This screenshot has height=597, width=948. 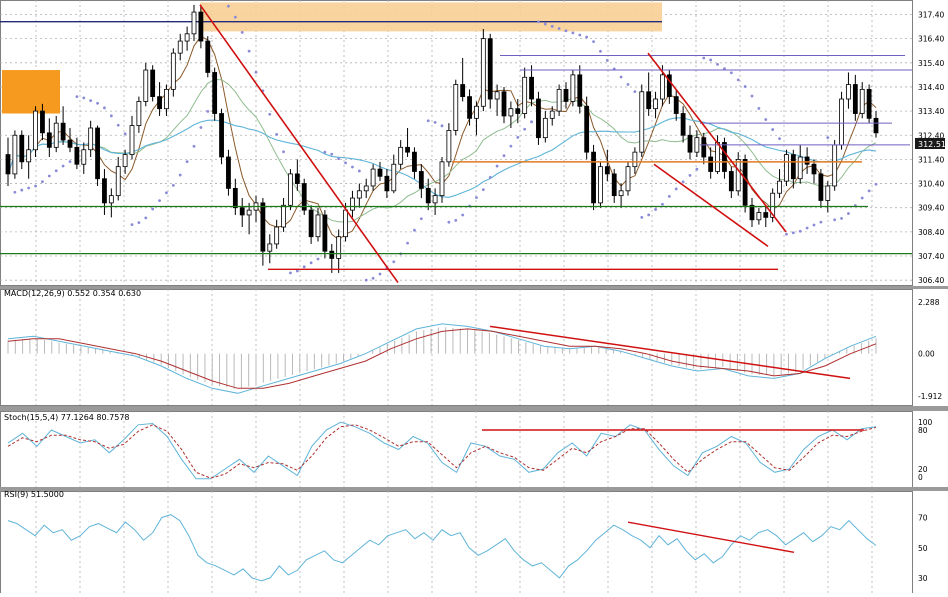 What do you see at coordinates (931, 256) in the screenshot?
I see `price-tick-label: 307.40` at bounding box center [931, 256].